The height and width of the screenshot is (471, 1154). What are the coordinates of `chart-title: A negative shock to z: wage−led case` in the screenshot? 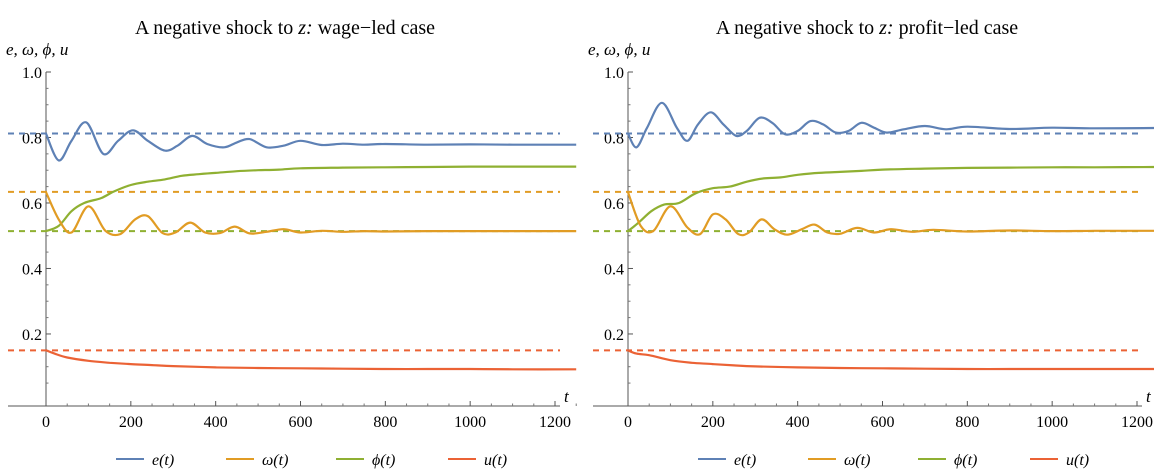 It's located at (285, 28).